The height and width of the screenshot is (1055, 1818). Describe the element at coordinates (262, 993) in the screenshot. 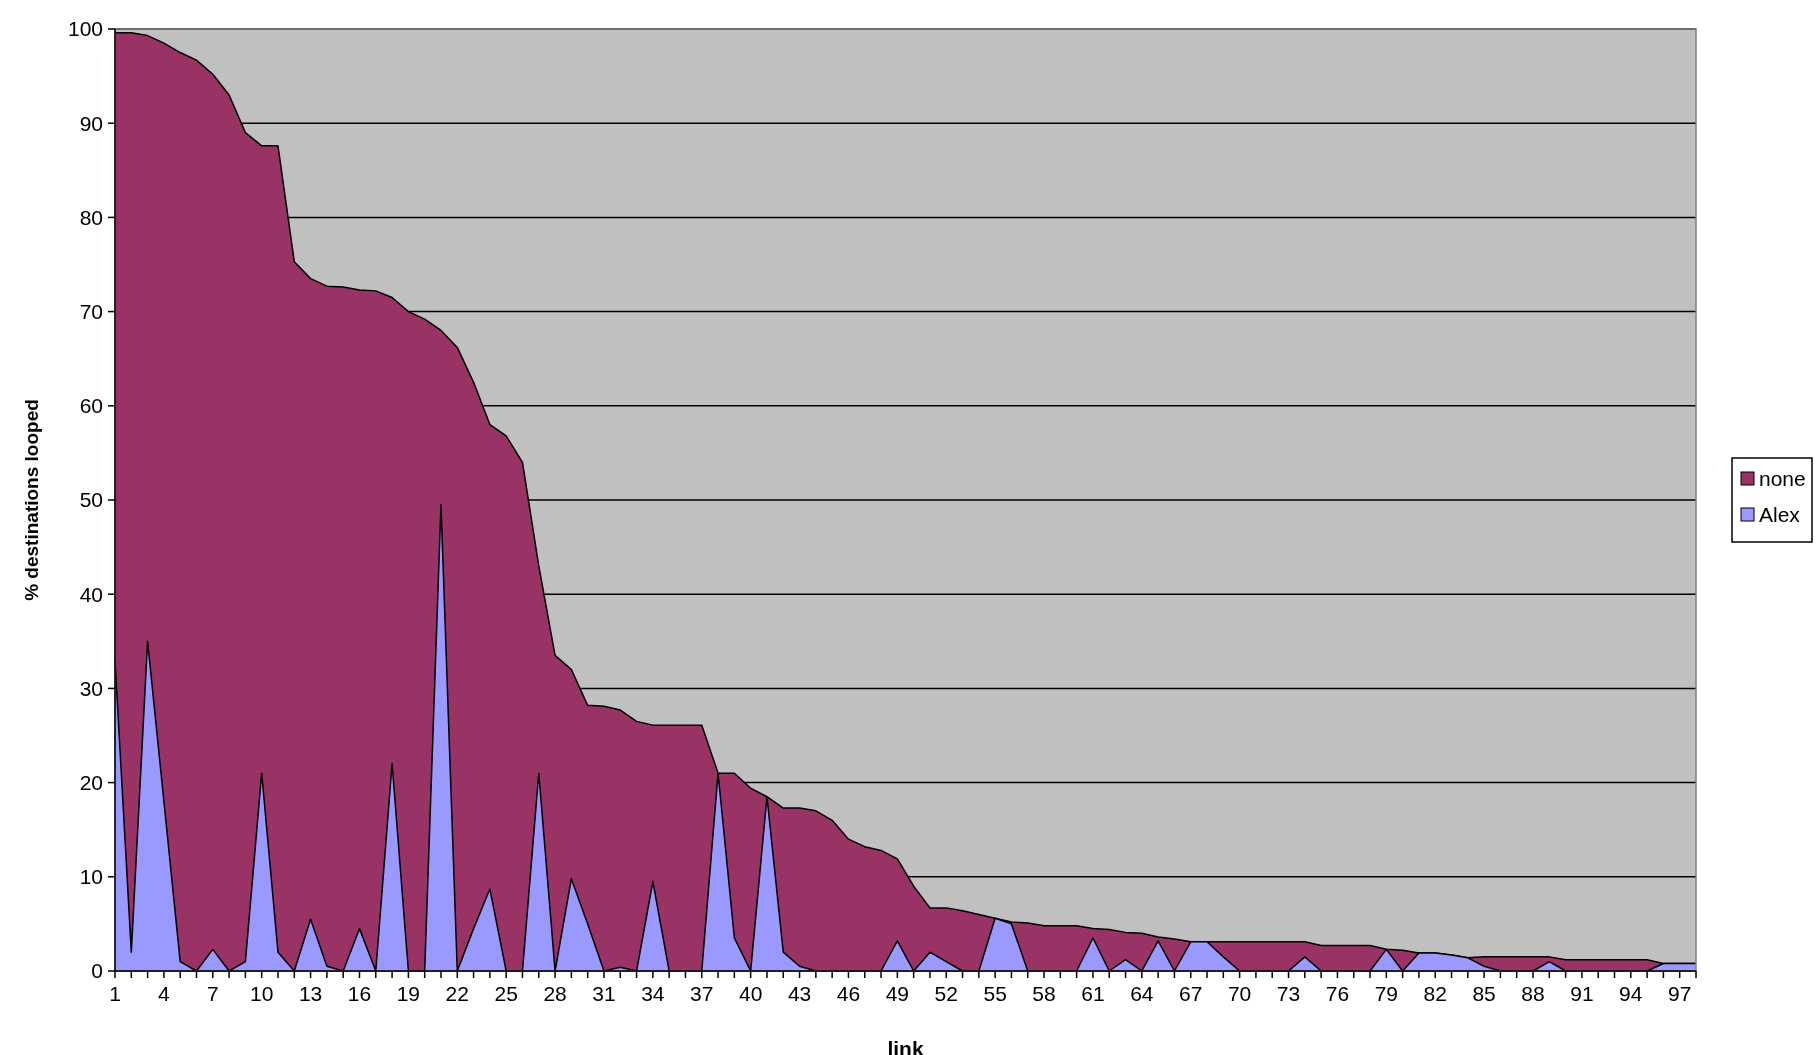

I see `x-tick-label: 10` at that location.